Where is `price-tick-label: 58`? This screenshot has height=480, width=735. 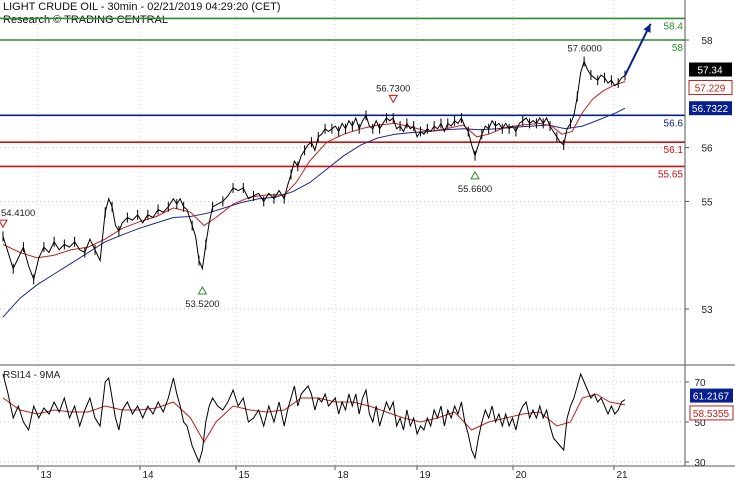
price-tick-label: 58 is located at coordinates (707, 41).